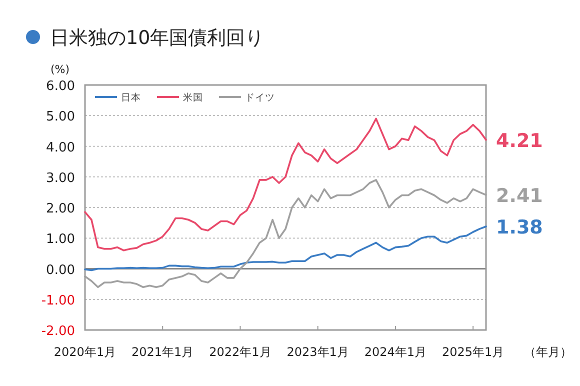 This screenshot has width=580, height=386. I want to click on y-tick-label: 5.00, so click(60, 117).